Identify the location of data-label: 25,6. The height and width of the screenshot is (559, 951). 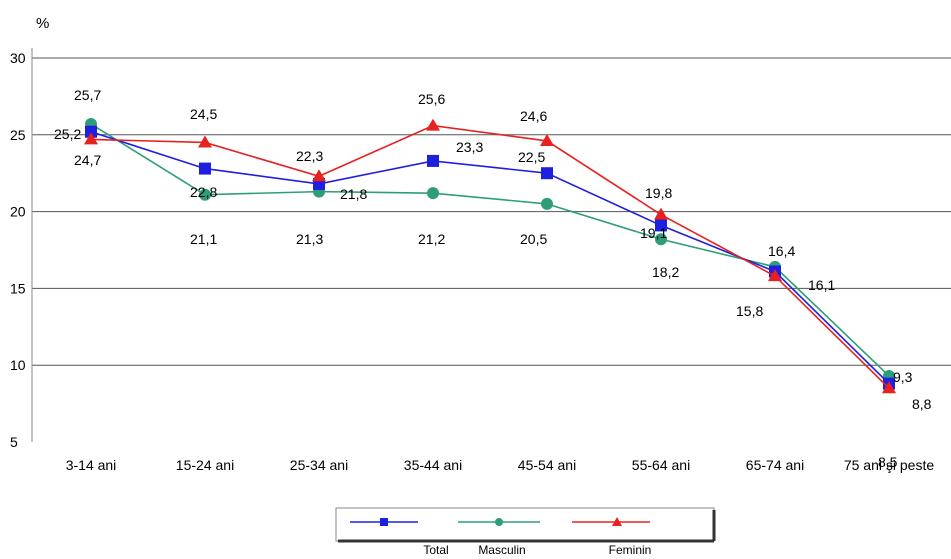
(431, 99).